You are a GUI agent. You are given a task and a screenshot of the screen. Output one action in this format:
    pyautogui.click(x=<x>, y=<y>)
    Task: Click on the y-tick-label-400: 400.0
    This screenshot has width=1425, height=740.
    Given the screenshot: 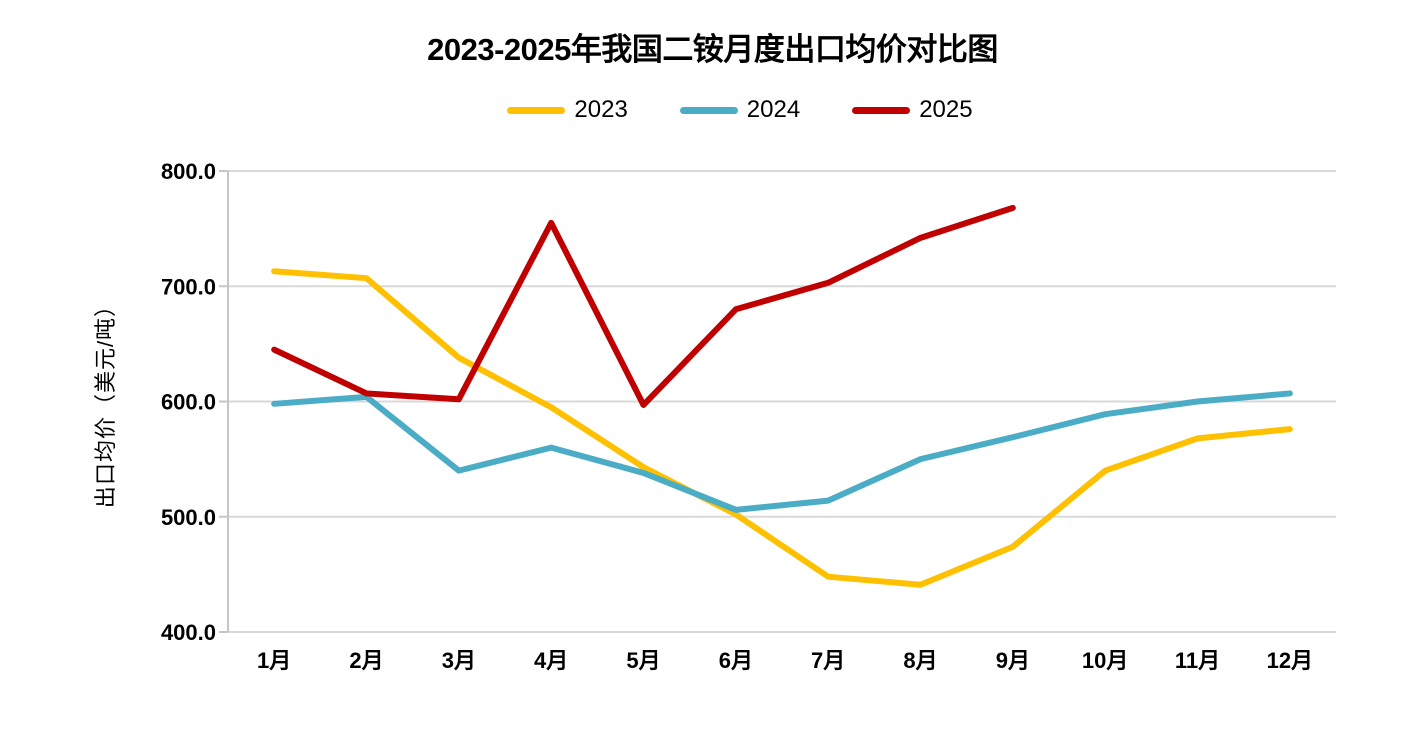 What is the action you would take?
    pyautogui.click(x=188, y=632)
    